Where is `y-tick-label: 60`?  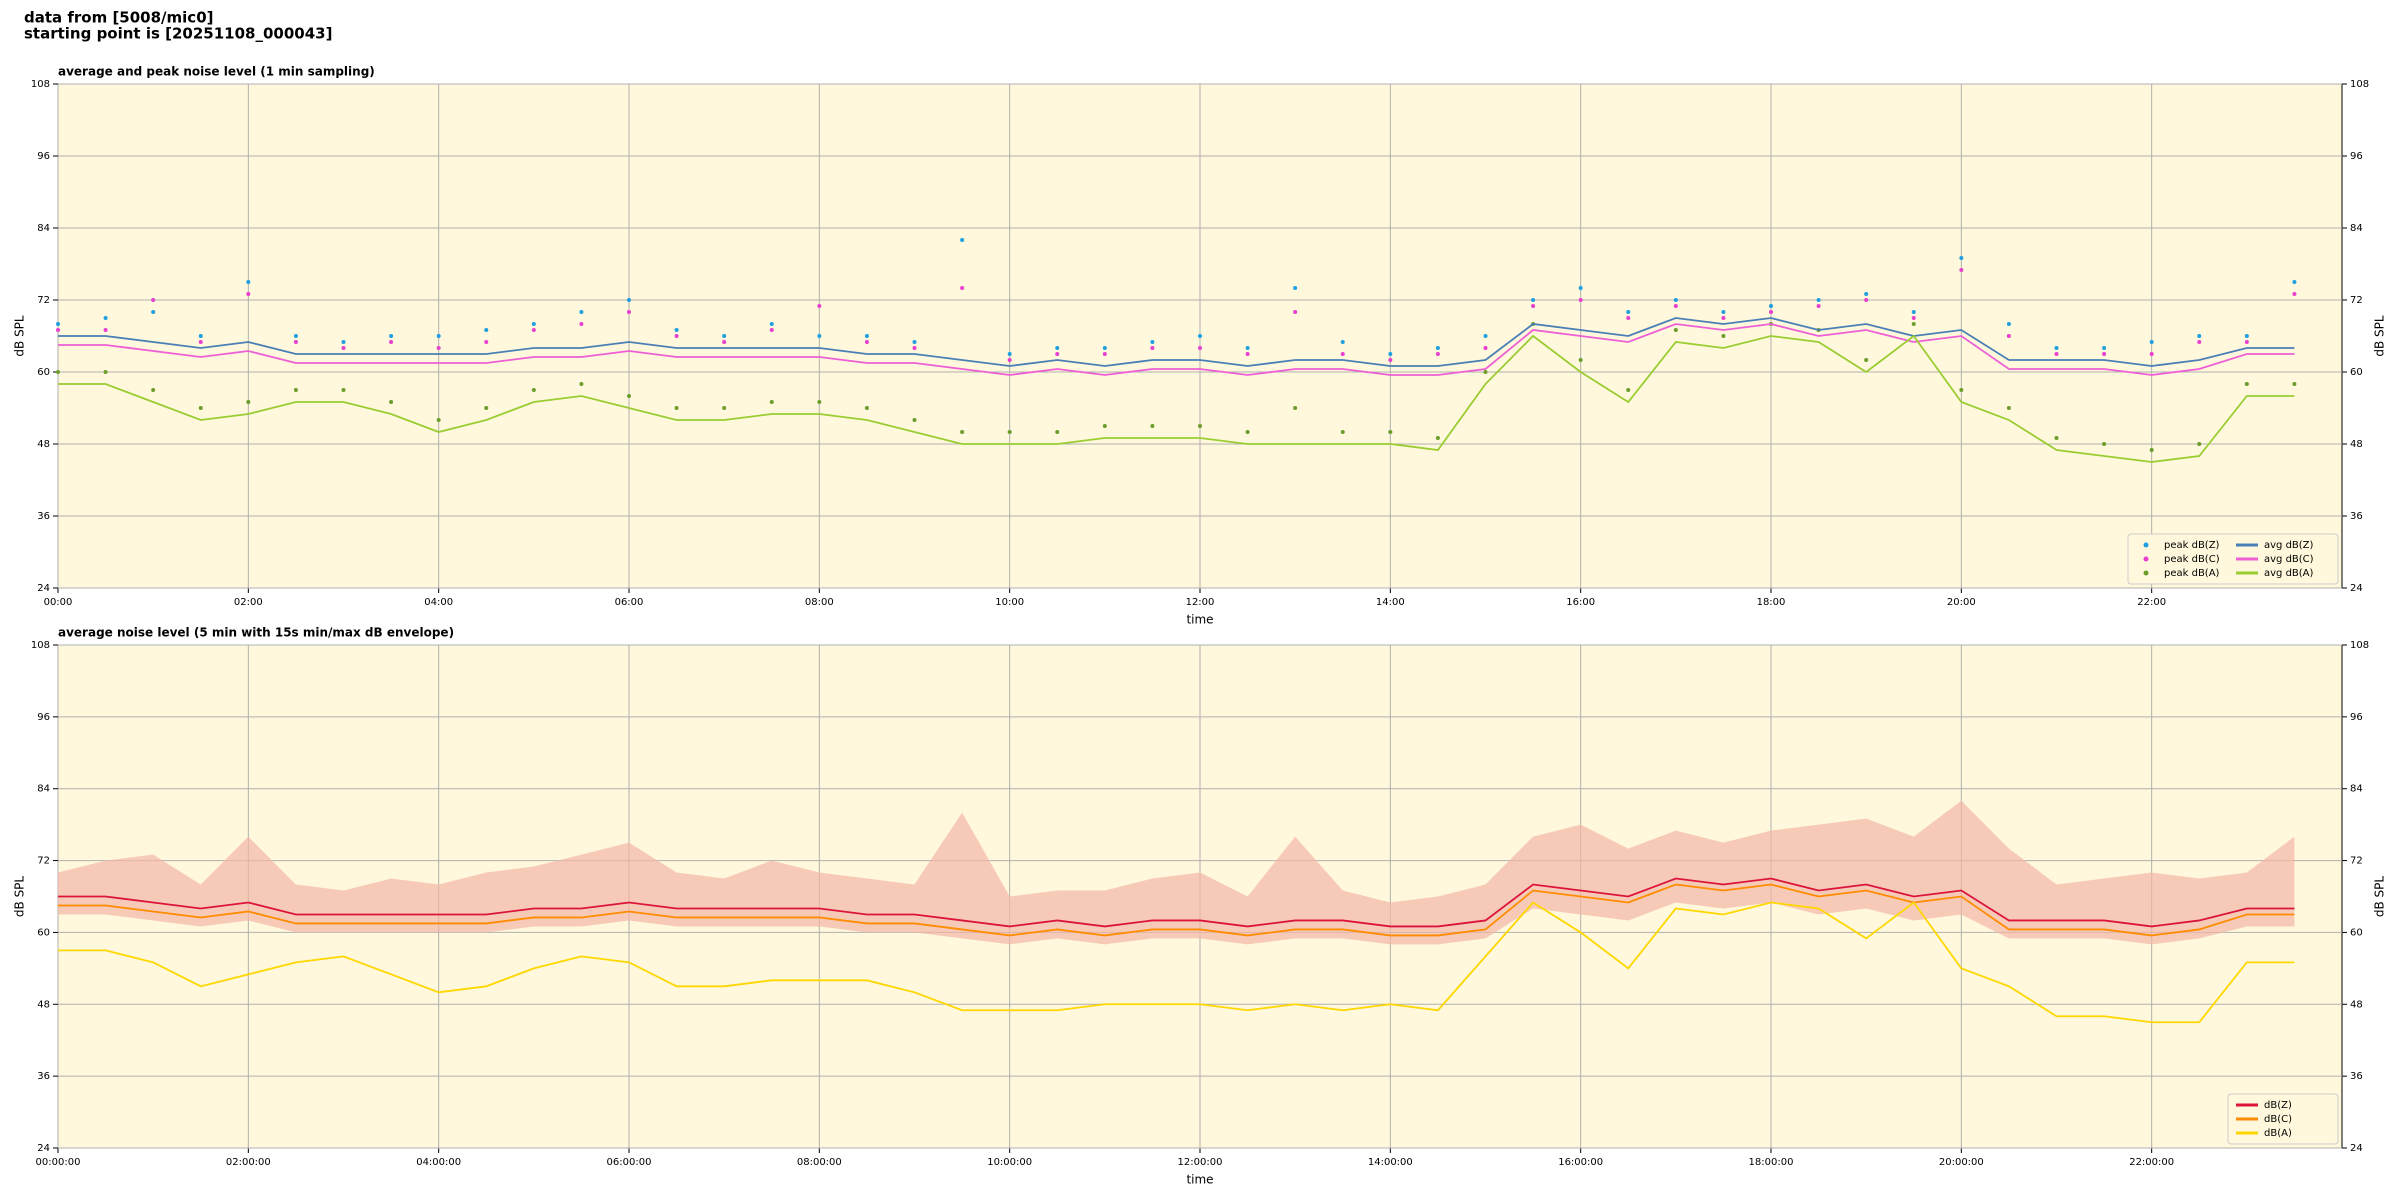 y-tick-label: 60 is located at coordinates (43, 372).